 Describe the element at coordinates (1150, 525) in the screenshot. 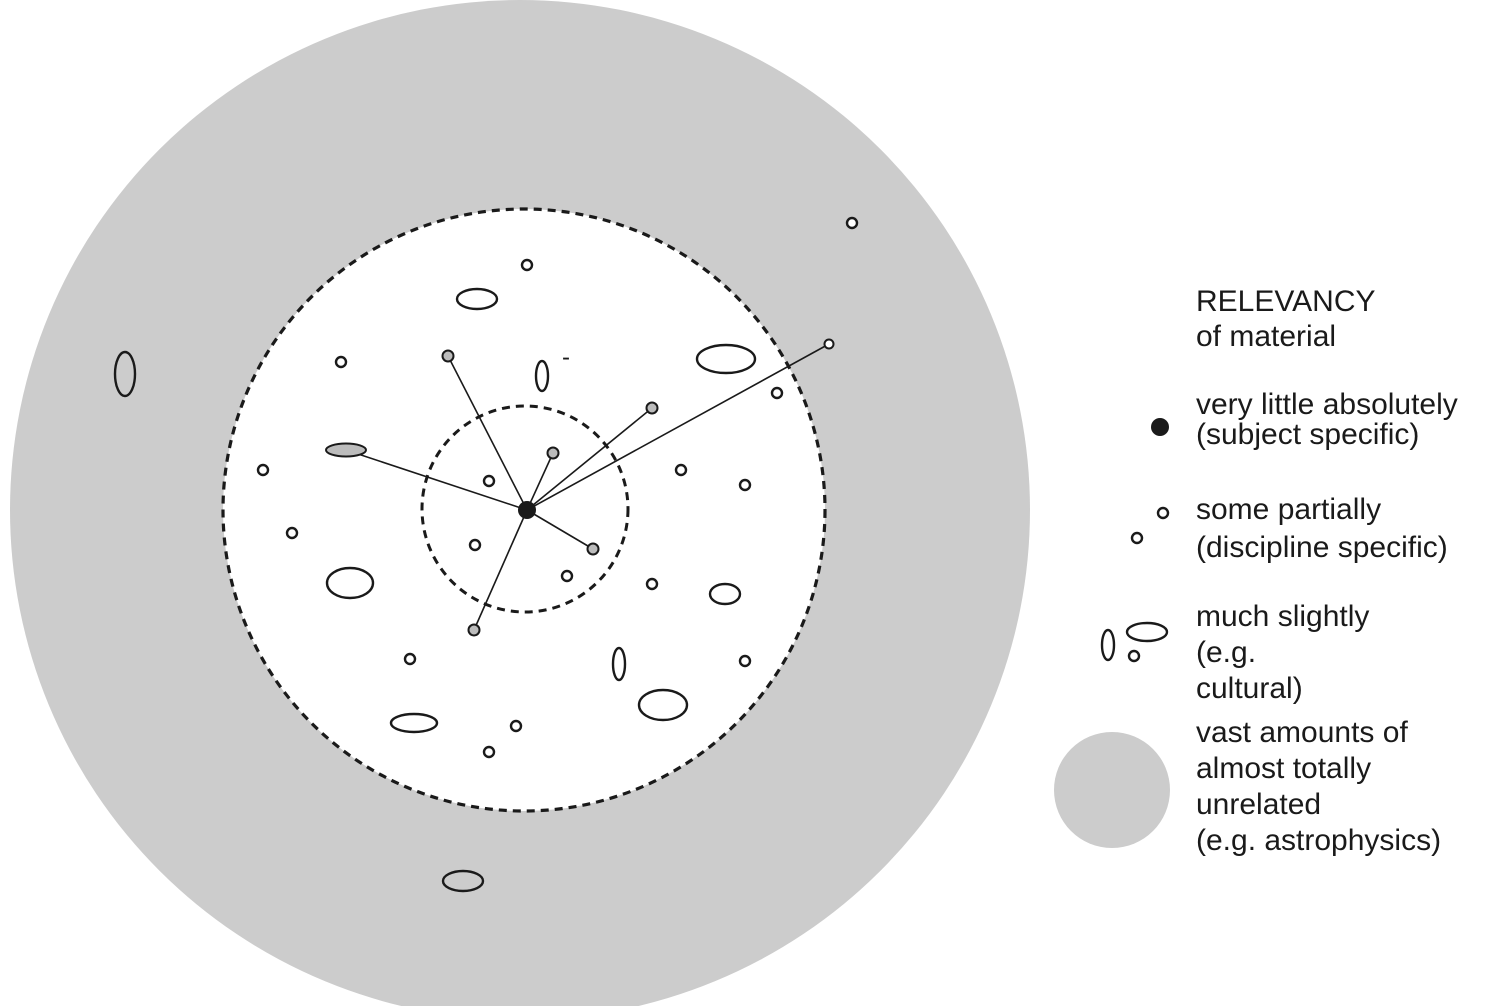

I see `small-circles-icon` at that location.